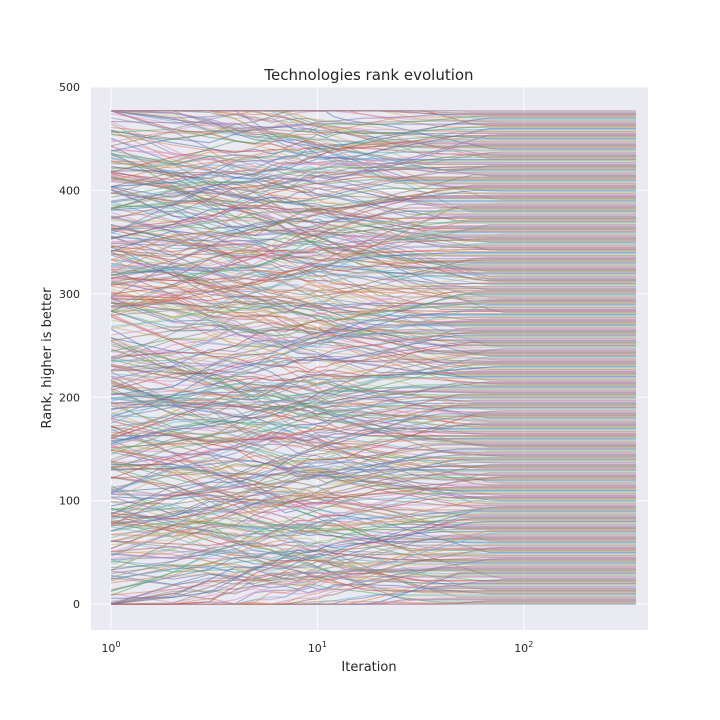  What do you see at coordinates (69, 190) in the screenshot?
I see `y-tick-label: 400` at bounding box center [69, 190].